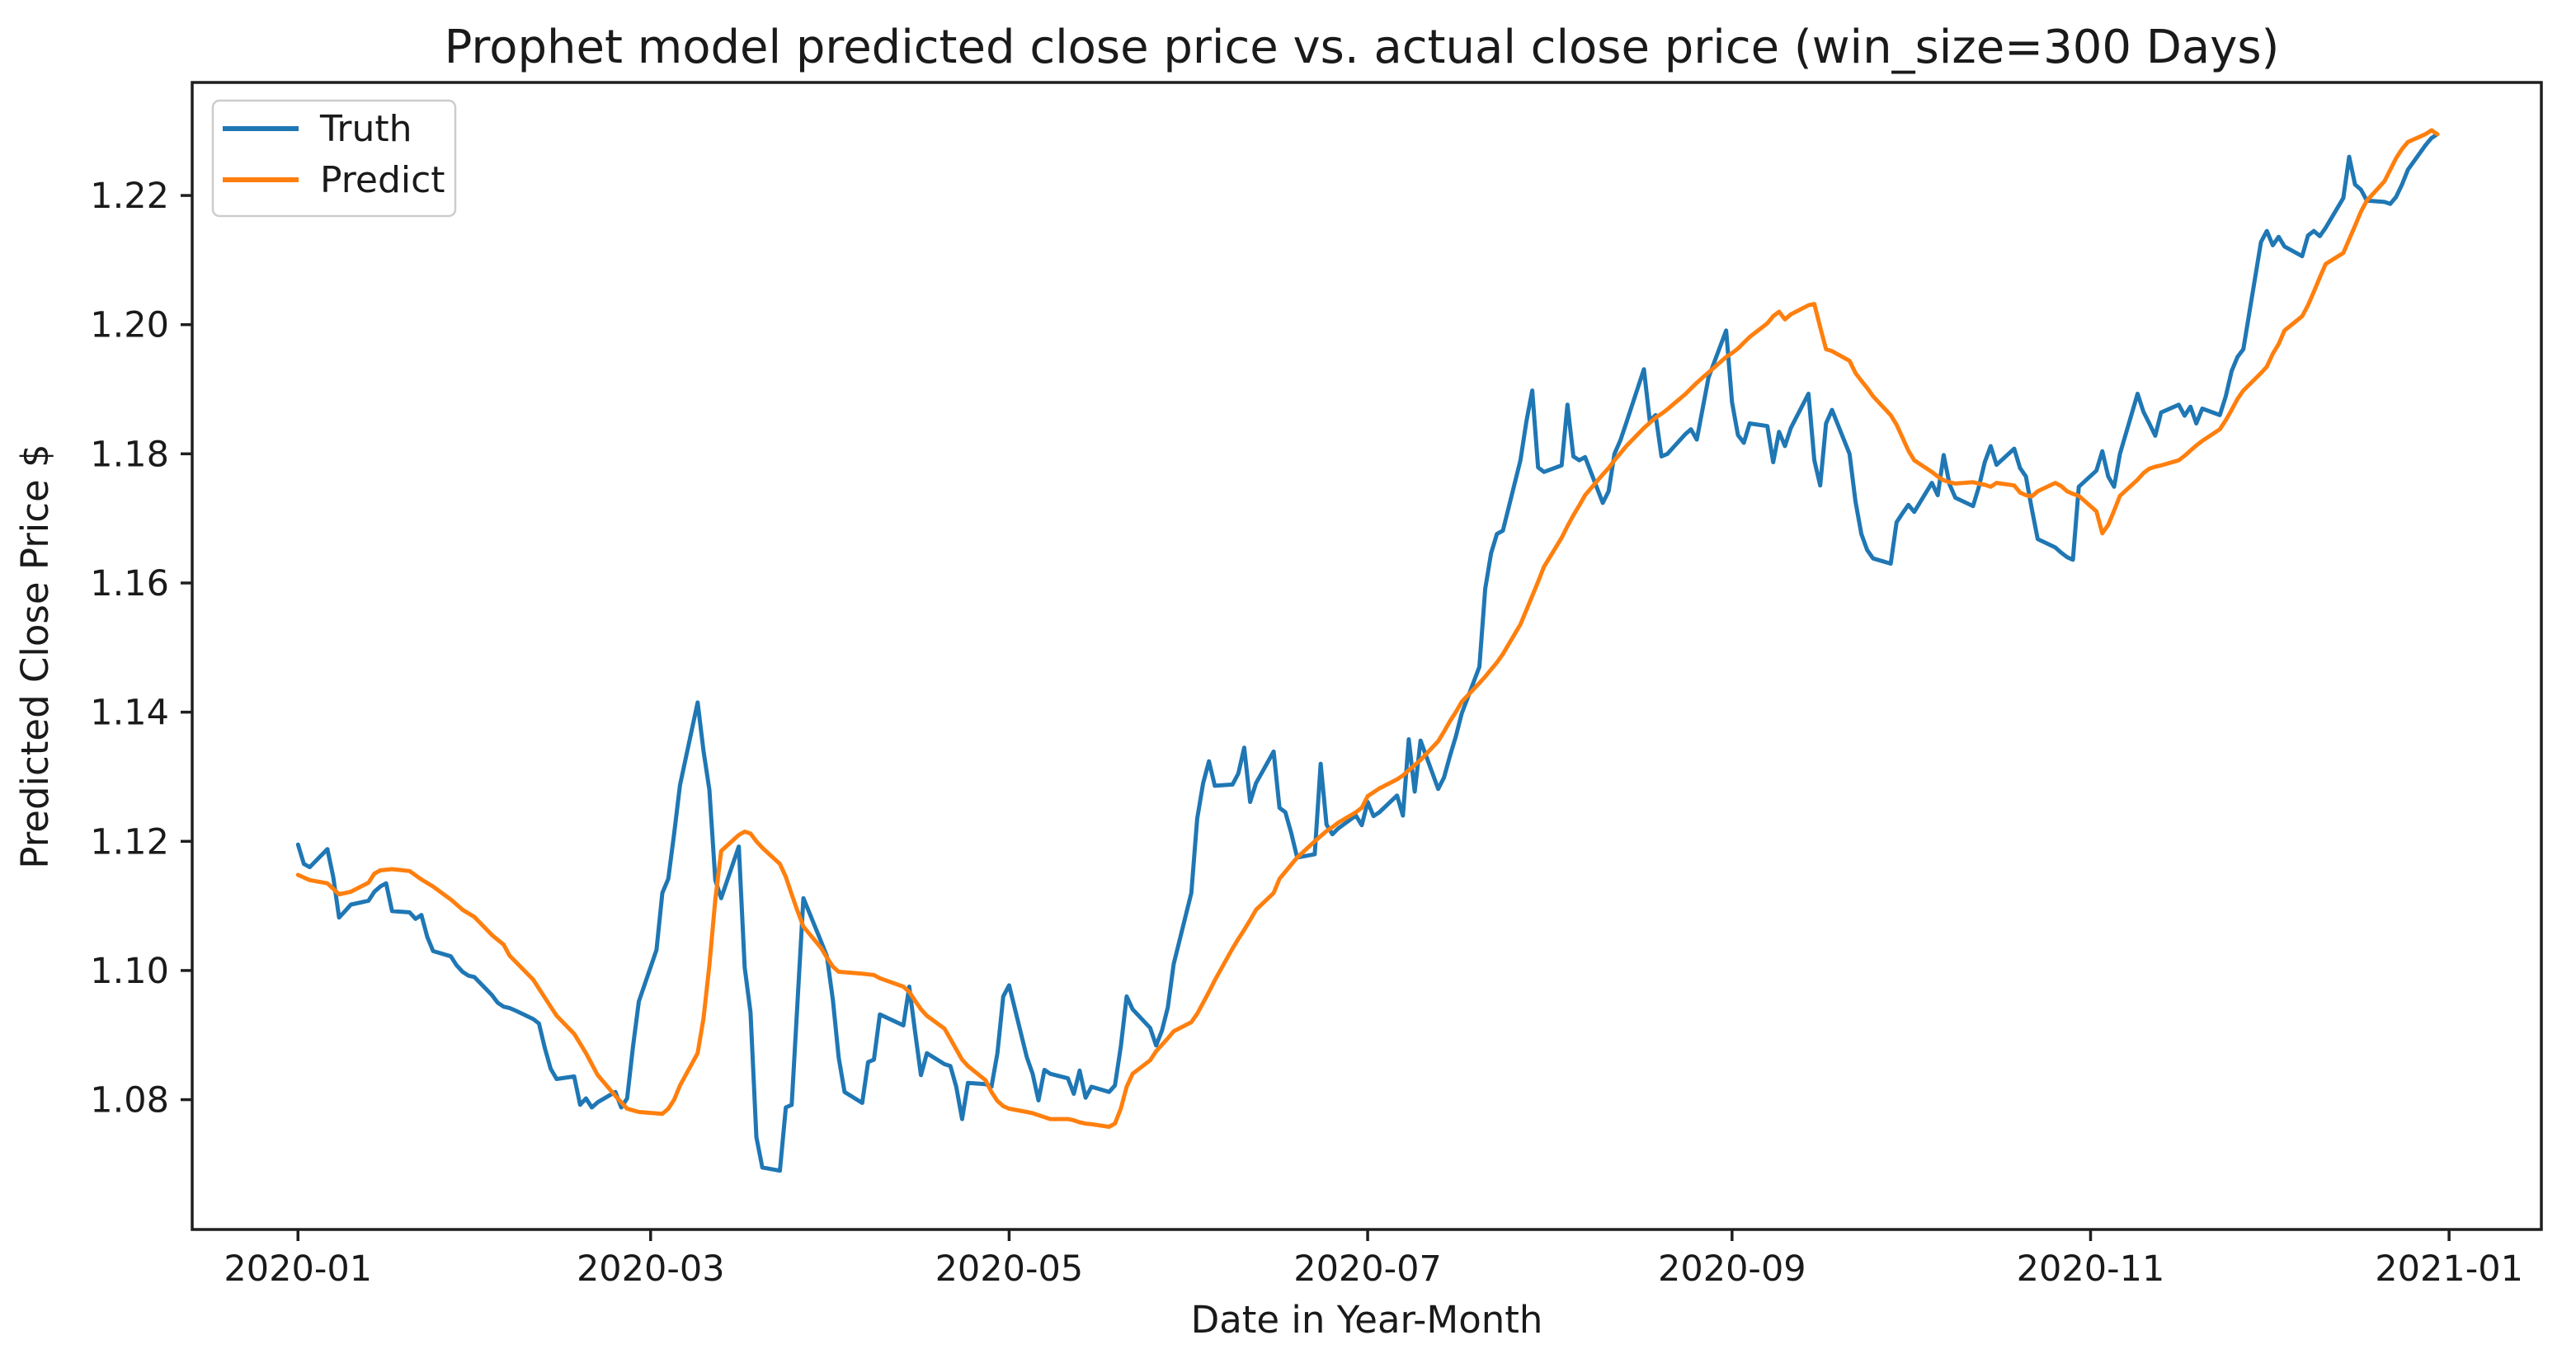 The width and height of the screenshot is (2576, 1354). I want to click on y-tick-label: 1.22, so click(129, 196).